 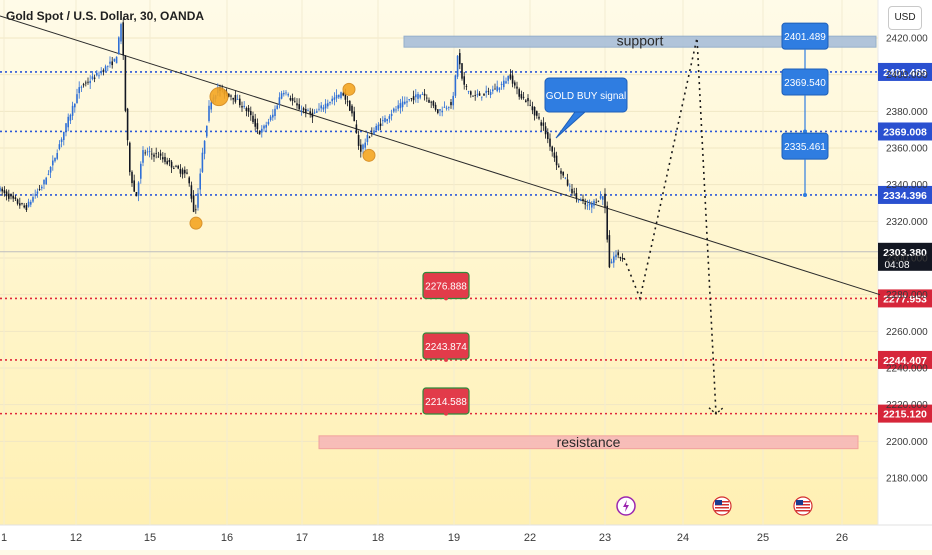 I want to click on swing-marker, so click(x=219, y=97).